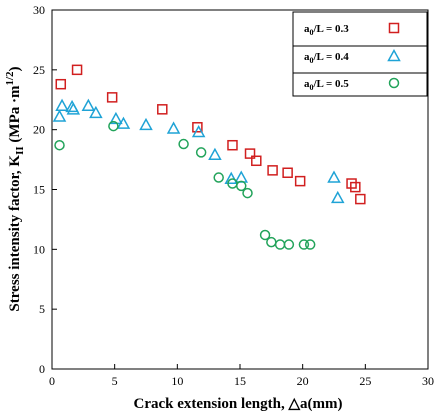 Image resolution: width=434 pixels, height=415 pixels. Describe the element at coordinates (326, 30) in the screenshot. I see `legend-label: a0/L = 0.3` at that location.